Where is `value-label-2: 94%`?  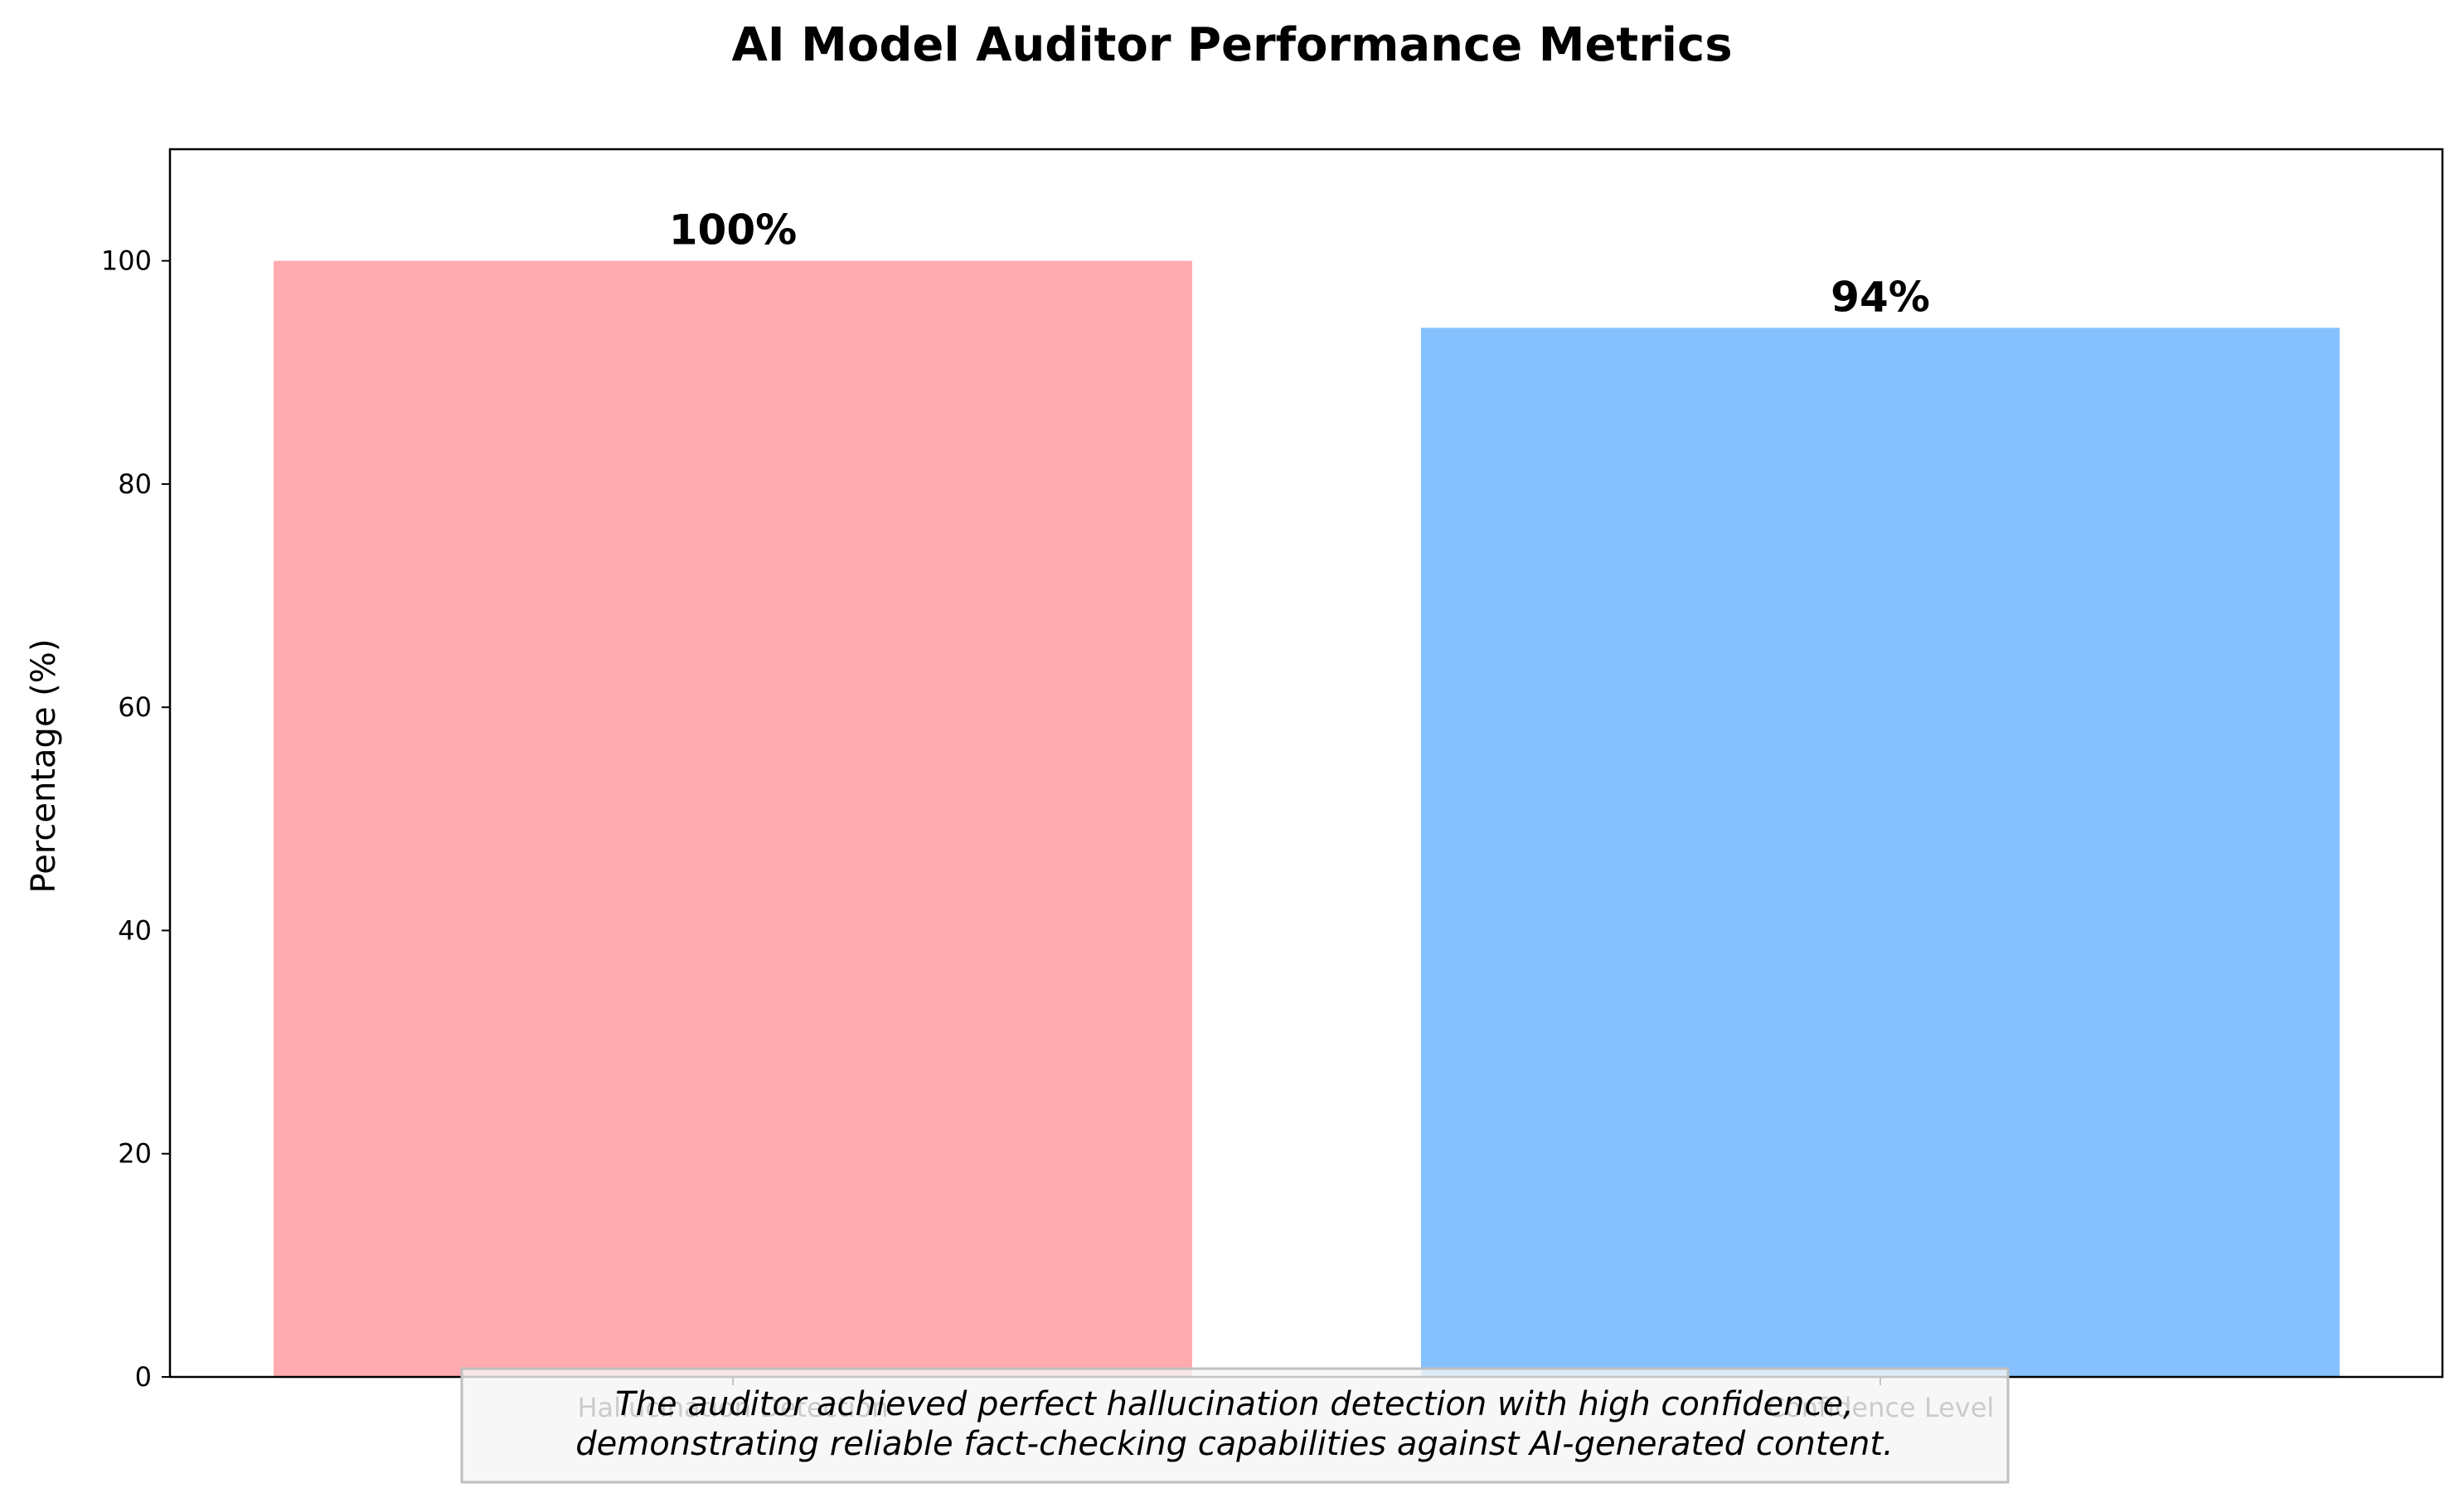 value-label-2: 94% is located at coordinates (1881, 297).